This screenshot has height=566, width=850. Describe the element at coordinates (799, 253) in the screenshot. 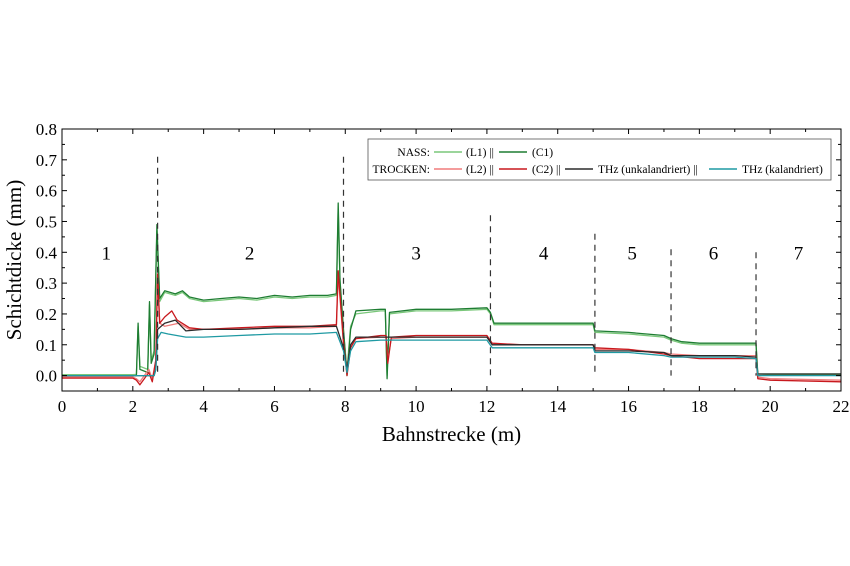

I see `region-label-7: 7` at that location.